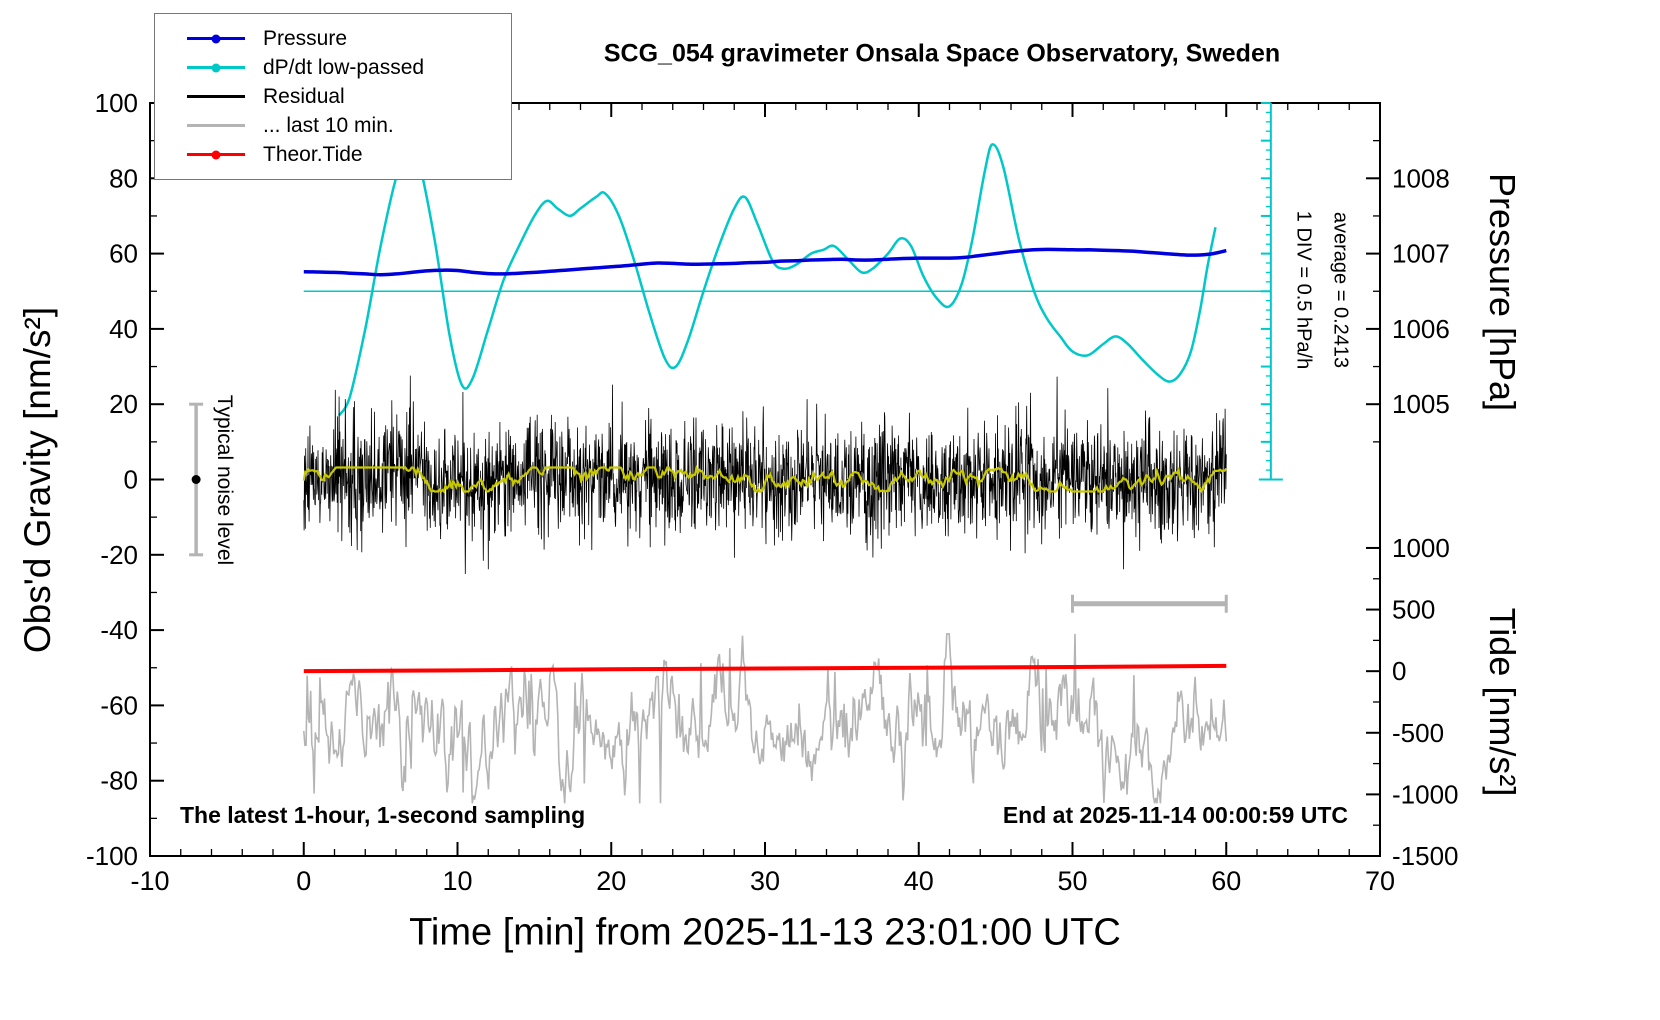  What do you see at coordinates (1175, 815) in the screenshot?
I see `end-time-note: End at 2025-11-14 00:00:59 UTC` at bounding box center [1175, 815].